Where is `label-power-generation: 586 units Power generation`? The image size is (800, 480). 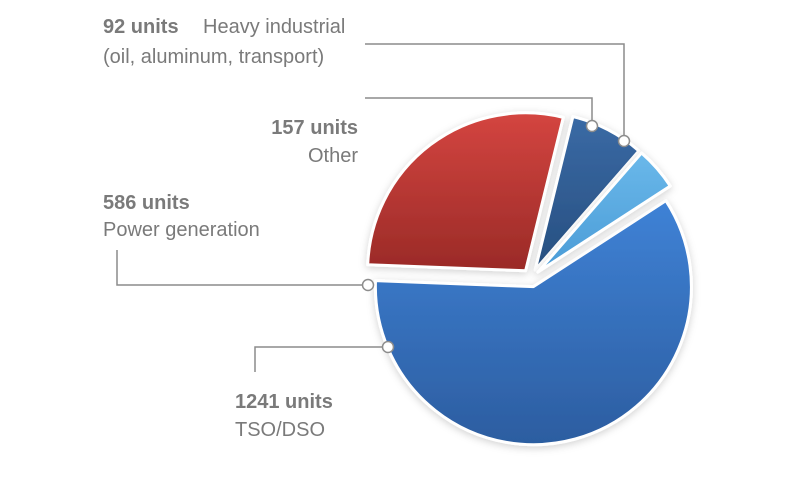
label-power-generation: 586 units Power generation is located at coordinates (181, 216).